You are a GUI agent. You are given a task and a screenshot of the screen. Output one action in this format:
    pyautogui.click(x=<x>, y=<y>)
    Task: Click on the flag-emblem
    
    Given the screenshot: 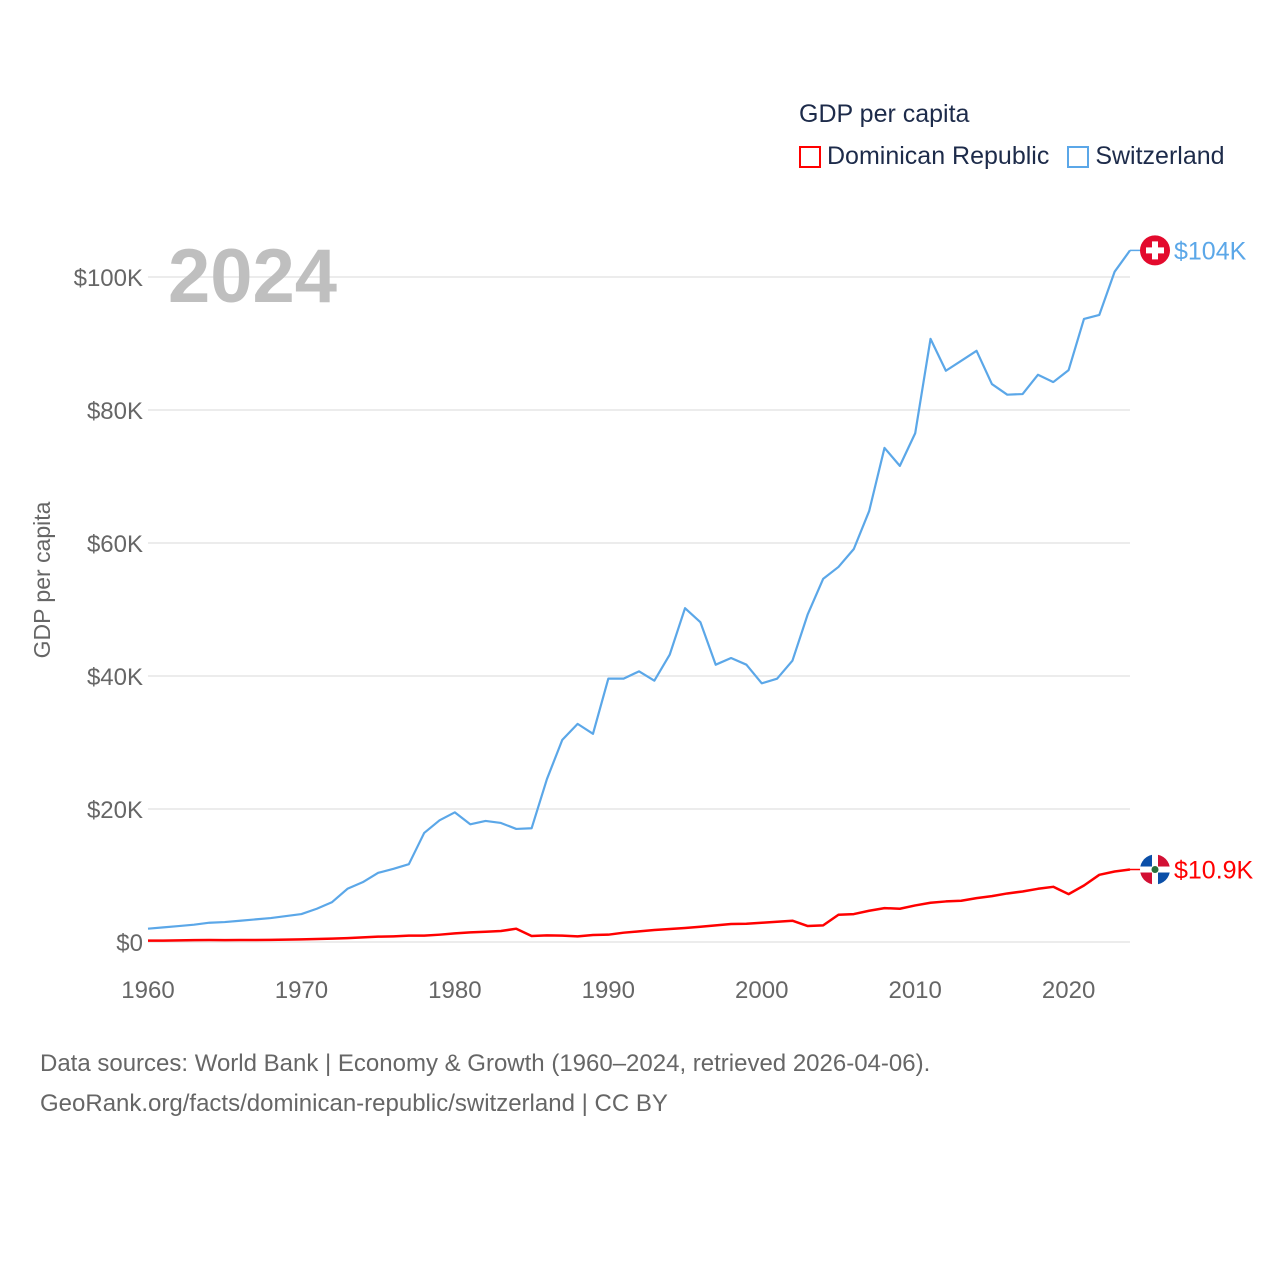 What is the action you would take?
    pyautogui.click(x=1155, y=870)
    